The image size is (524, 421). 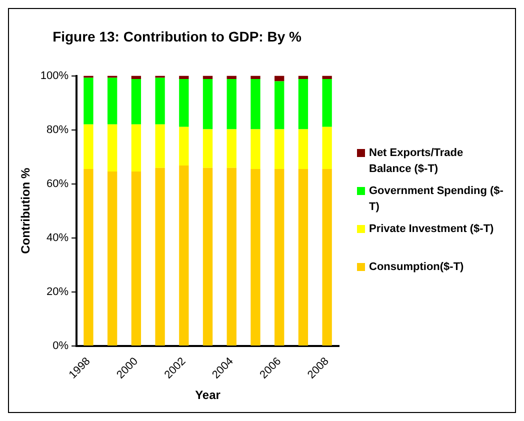 I want to click on y-tick-label: 20%, so click(x=57, y=292).